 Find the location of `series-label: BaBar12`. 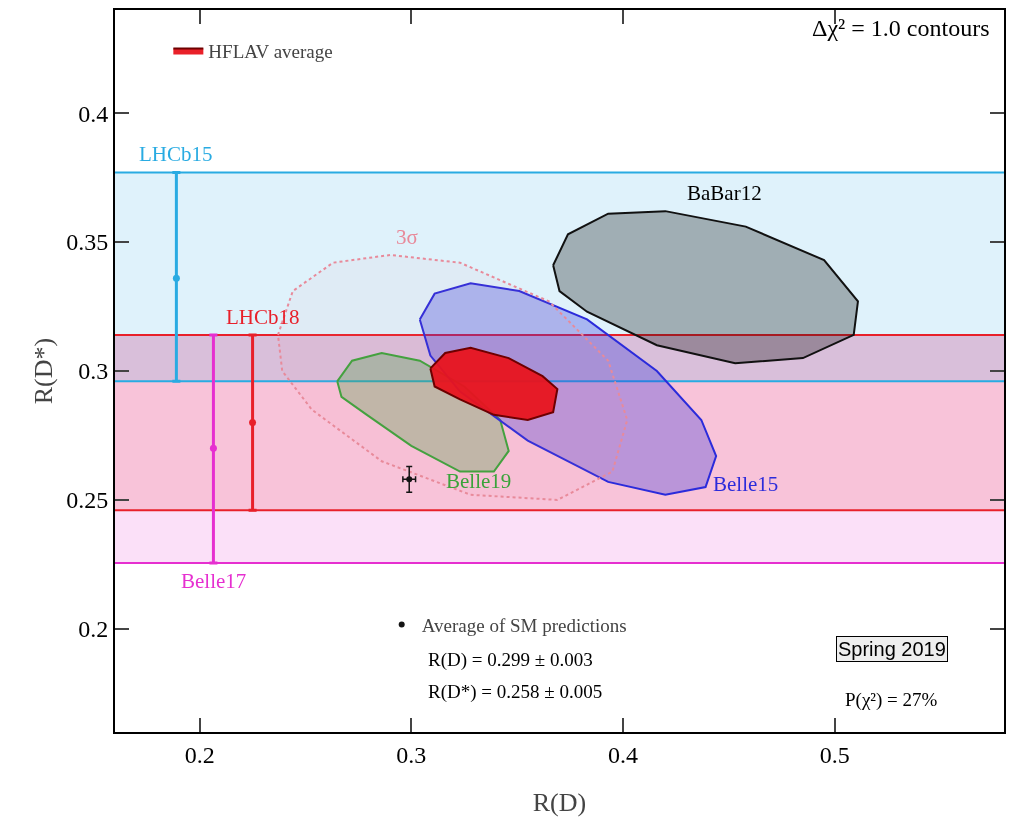

series-label: BaBar12 is located at coordinates (724, 193).